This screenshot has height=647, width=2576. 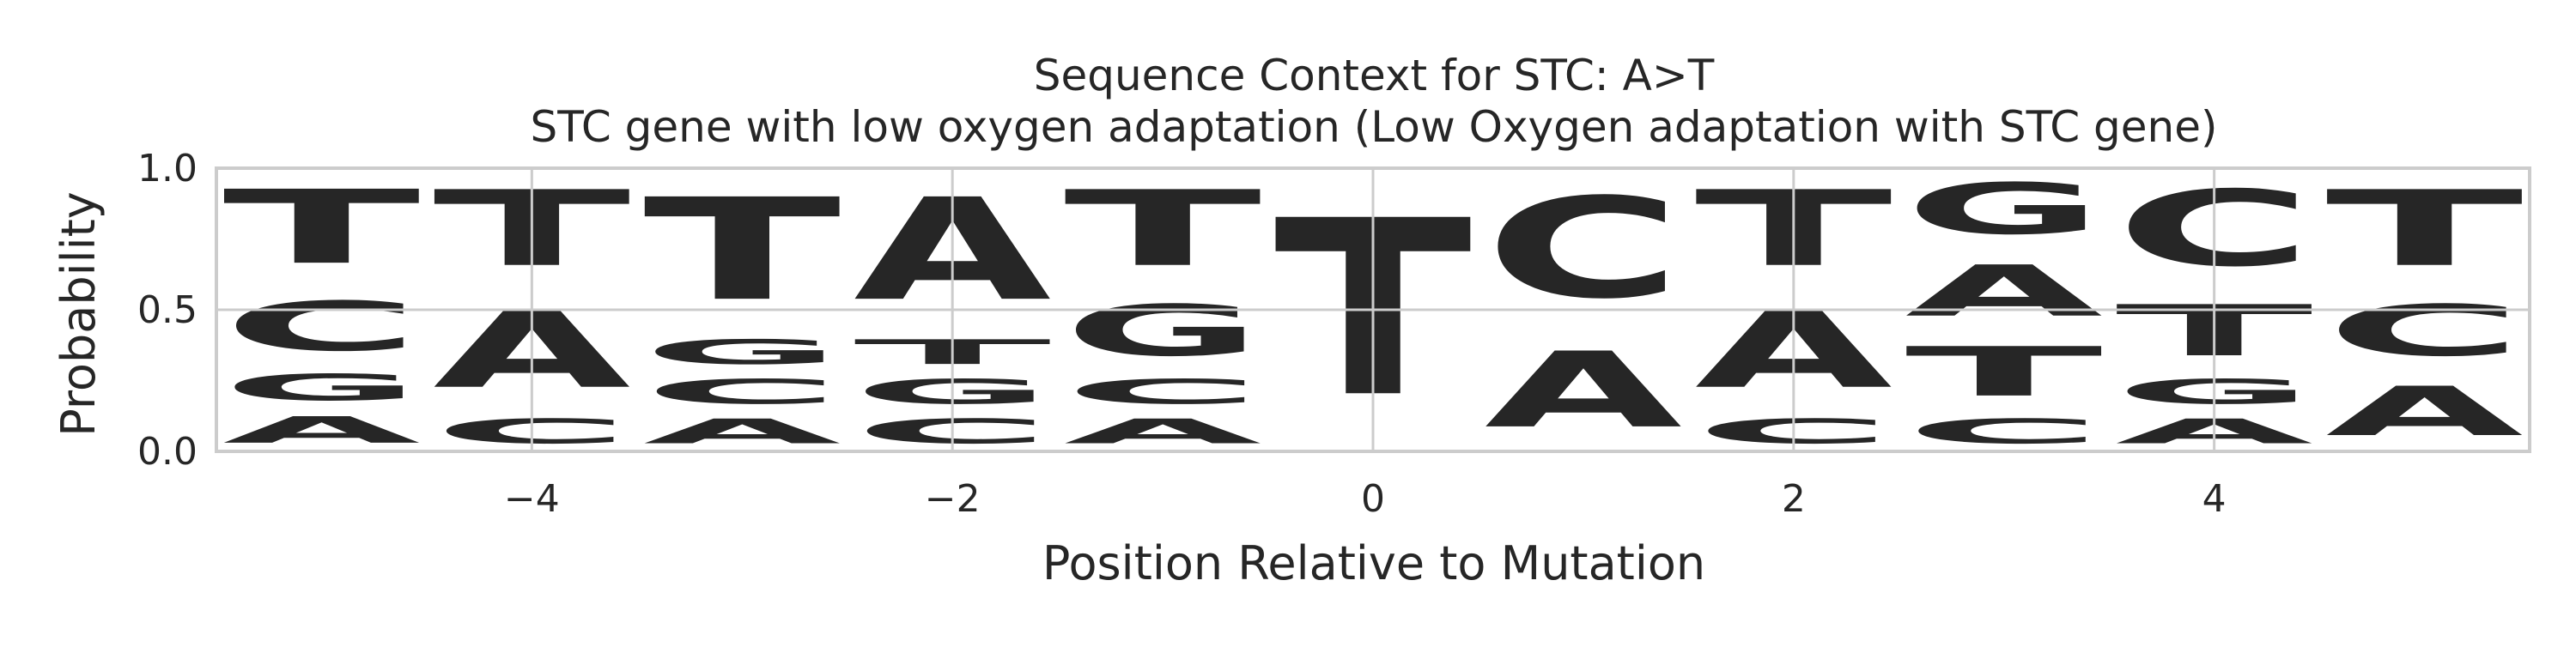 I want to click on x-tick-label: 4, so click(x=2214, y=499).